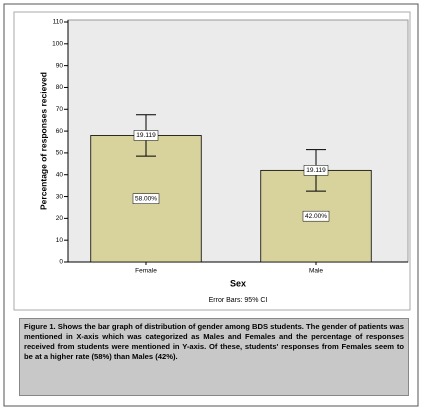 The height and width of the screenshot is (411, 423). What do you see at coordinates (61, 262) in the screenshot?
I see `y-tick-label: 0` at bounding box center [61, 262].